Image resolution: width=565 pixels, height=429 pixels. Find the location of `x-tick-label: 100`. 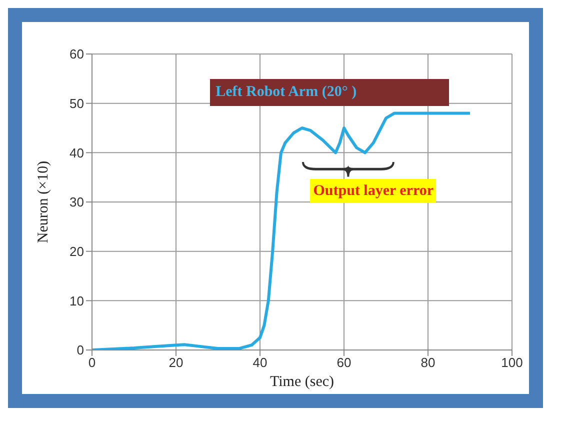

x-tick-label: 100 is located at coordinates (512, 362).